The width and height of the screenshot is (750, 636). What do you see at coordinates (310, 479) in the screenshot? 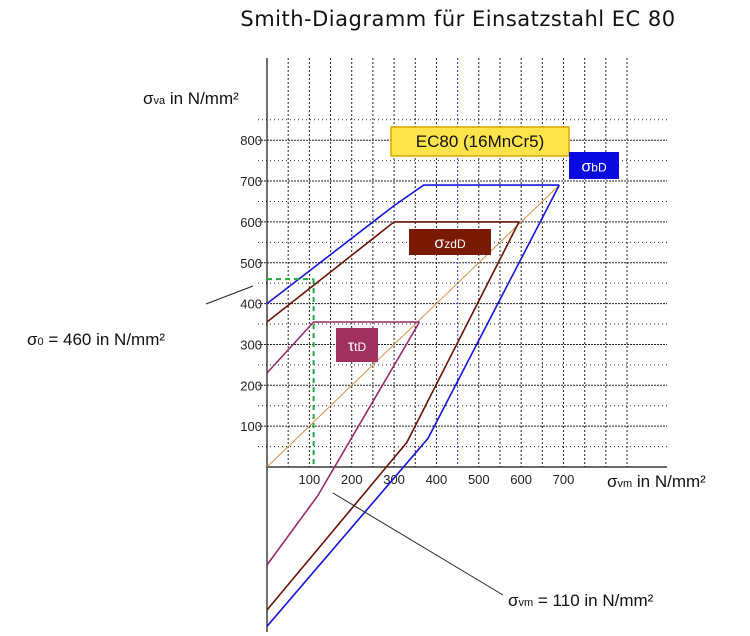
I see `x-tick-label: 100` at bounding box center [310, 479].